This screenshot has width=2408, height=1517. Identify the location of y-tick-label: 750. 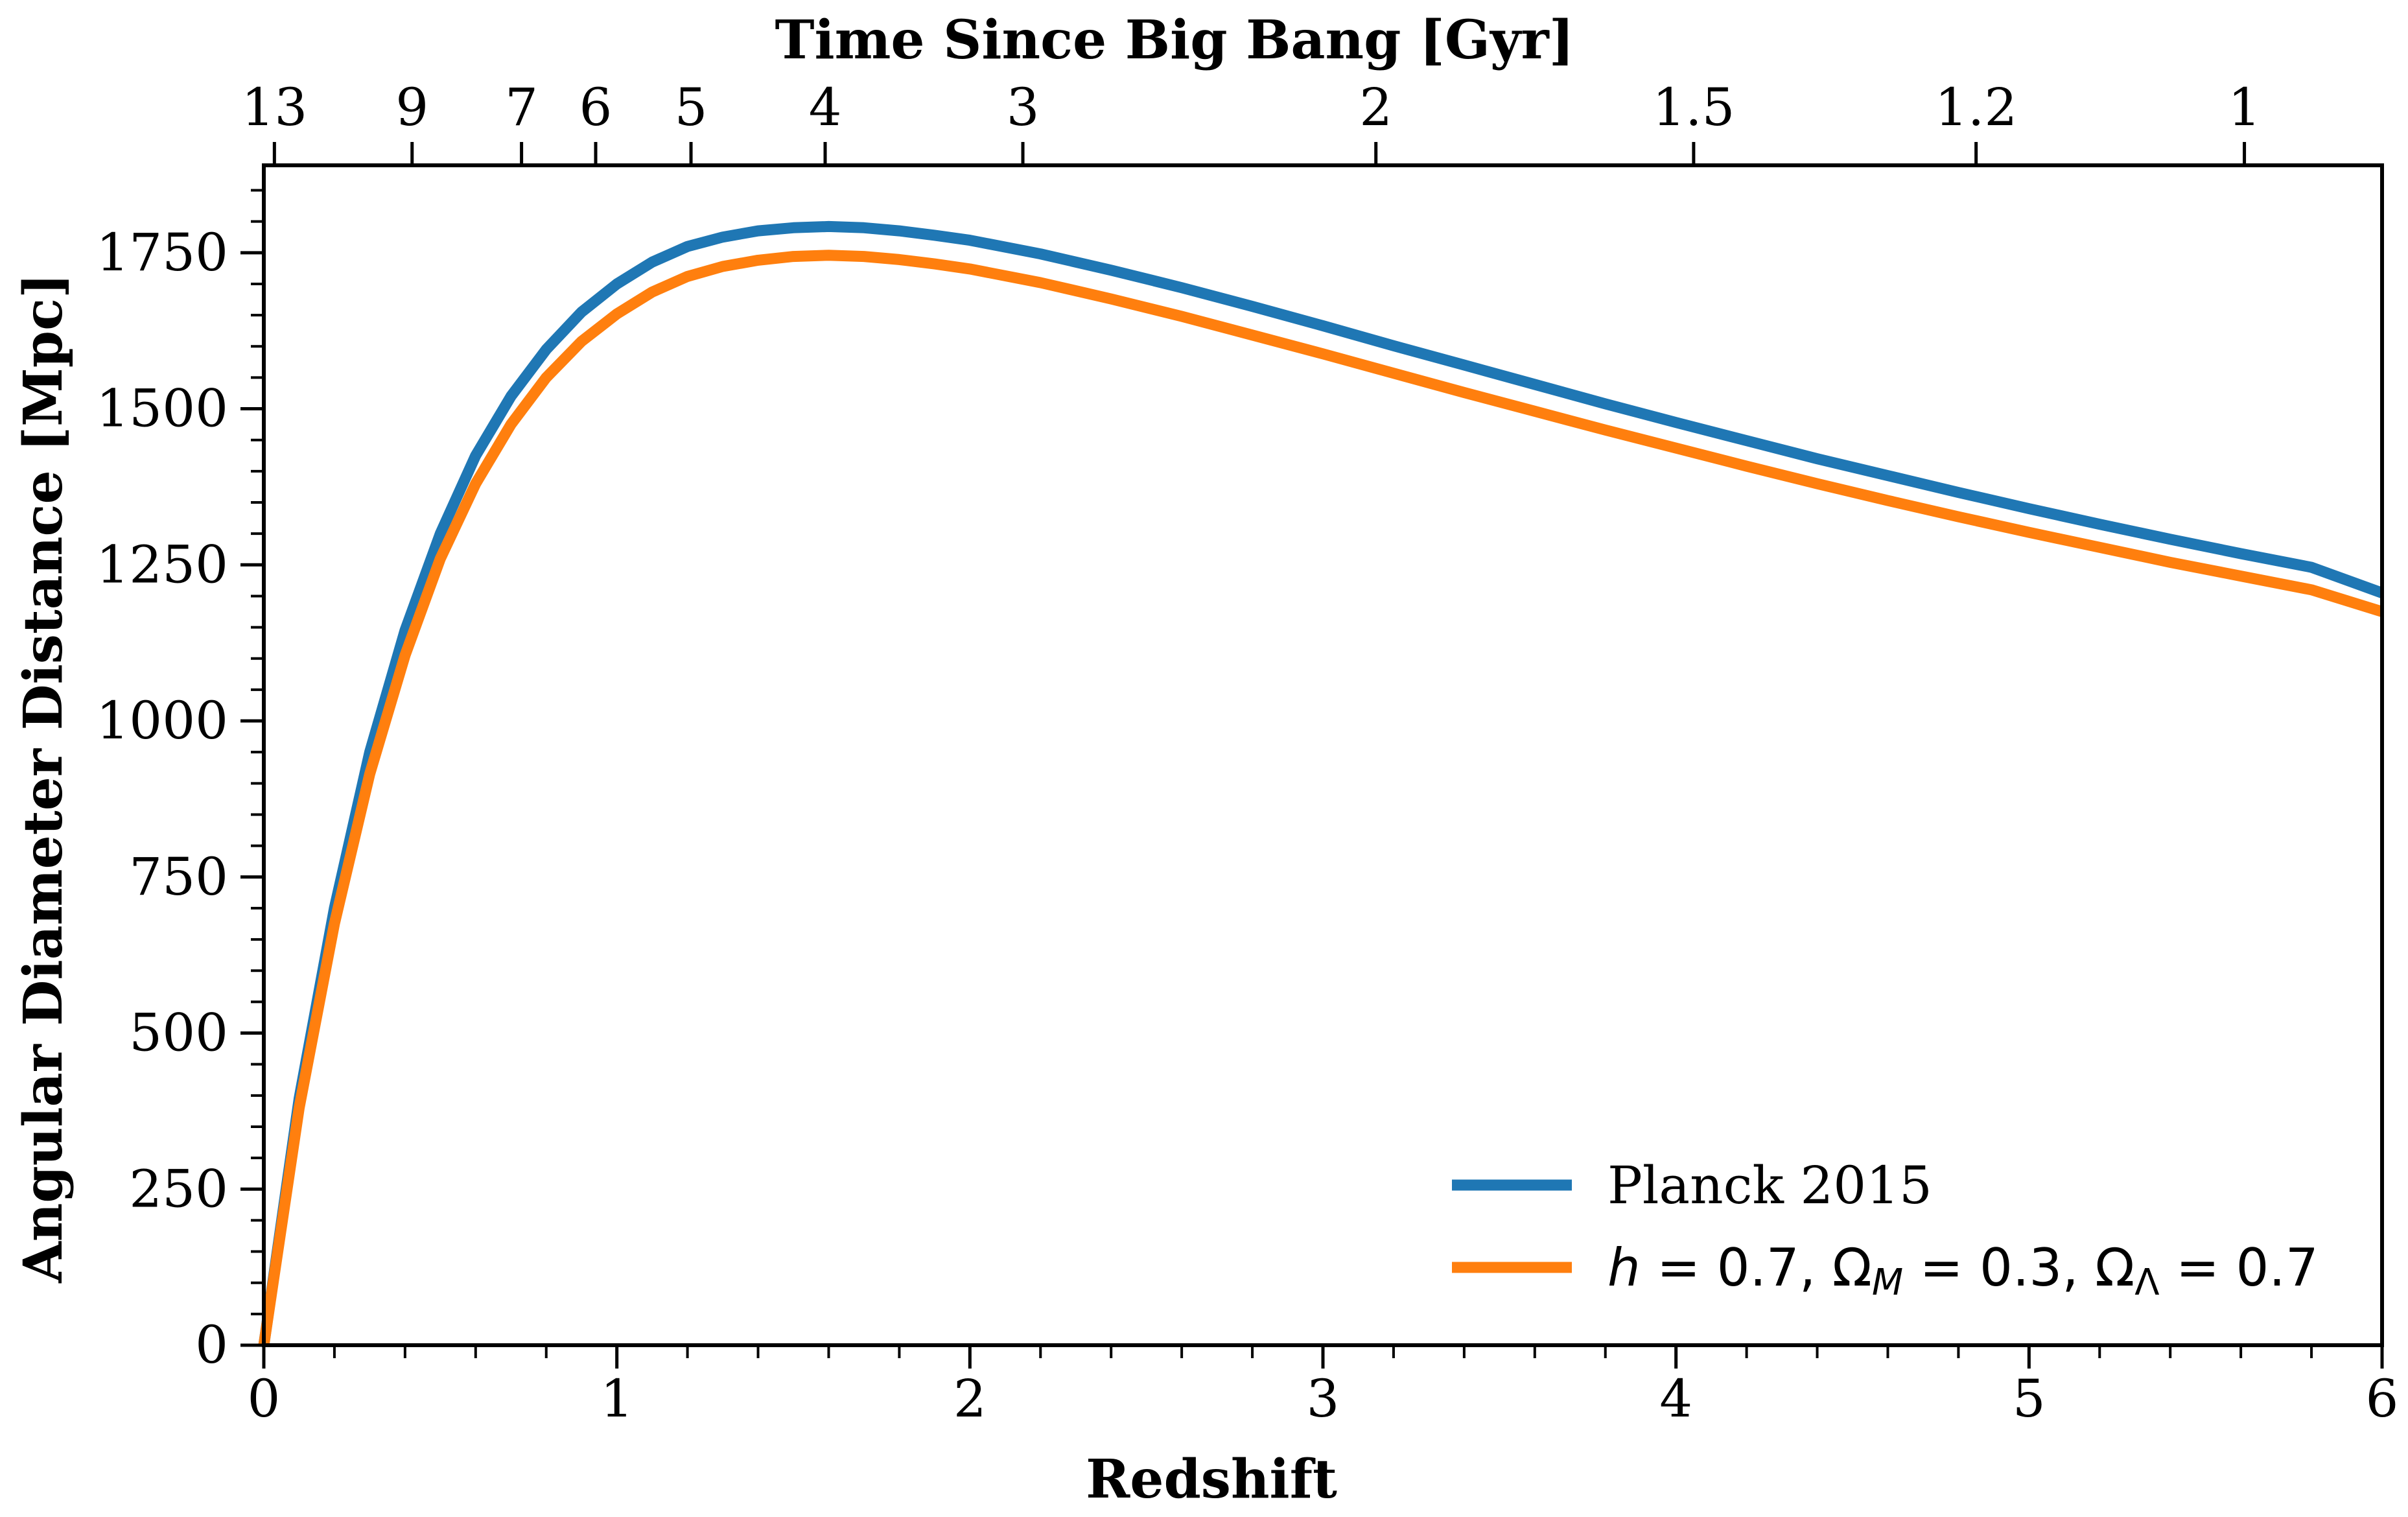
(179, 877).